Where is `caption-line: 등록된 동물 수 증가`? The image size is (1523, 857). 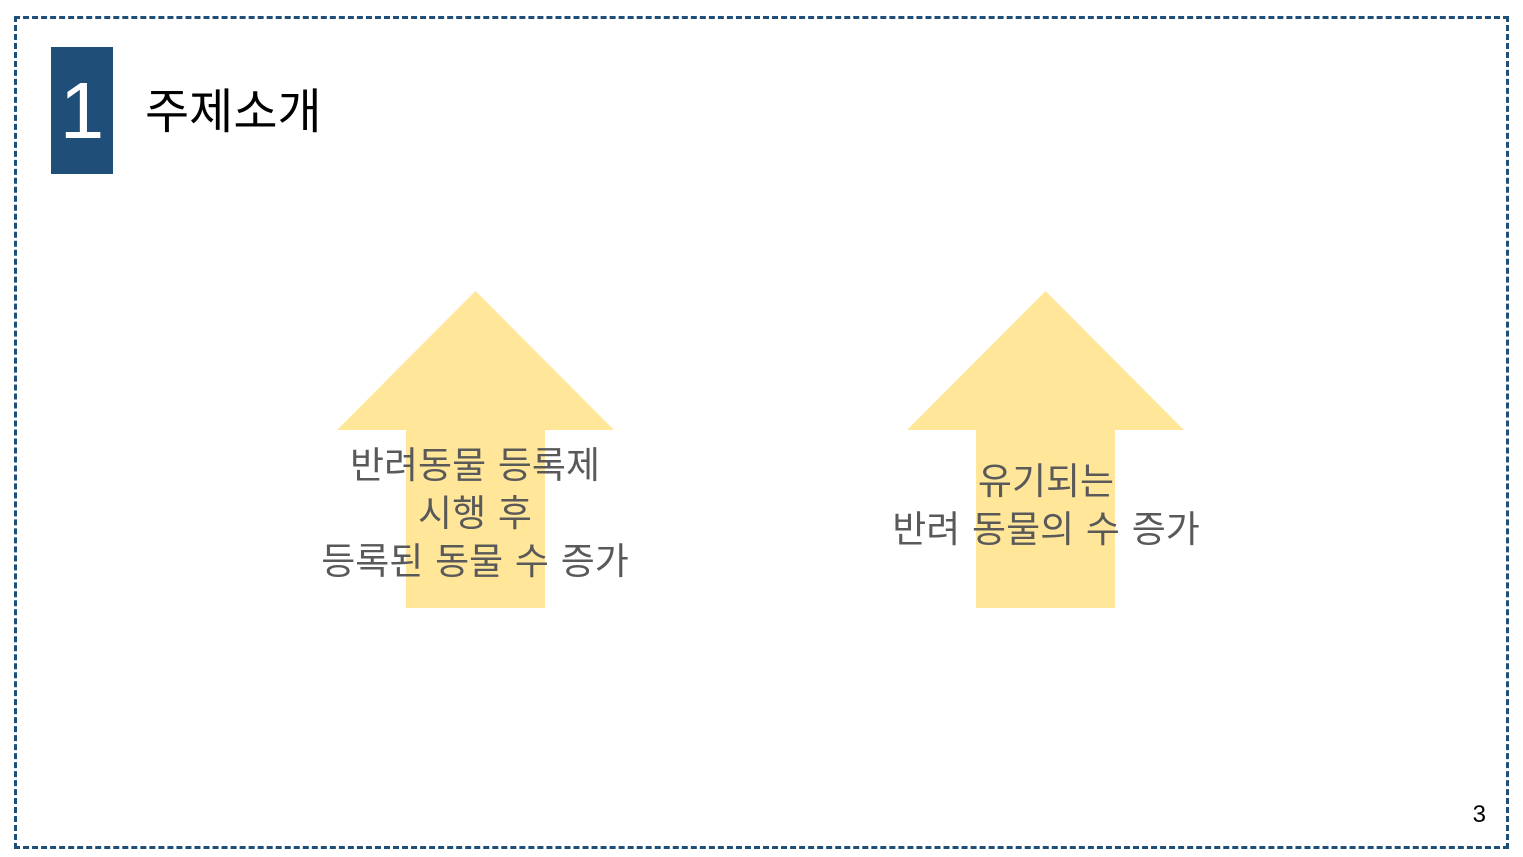
caption-line: 등록된 동물 수 증가 is located at coordinates (475, 561).